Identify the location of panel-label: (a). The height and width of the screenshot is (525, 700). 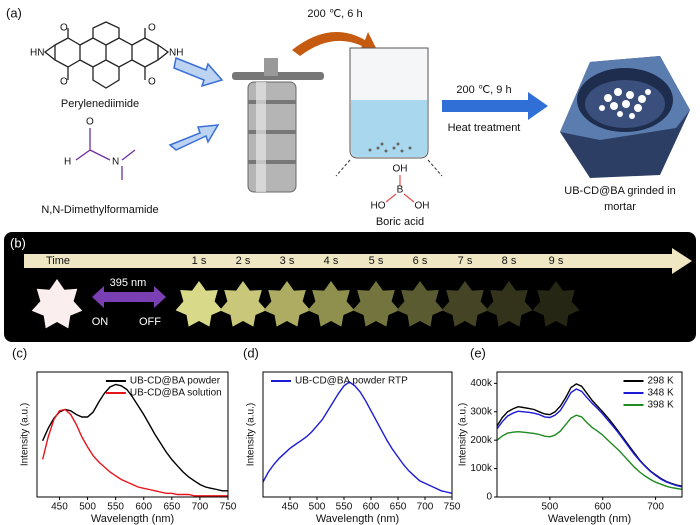
(14, 12).